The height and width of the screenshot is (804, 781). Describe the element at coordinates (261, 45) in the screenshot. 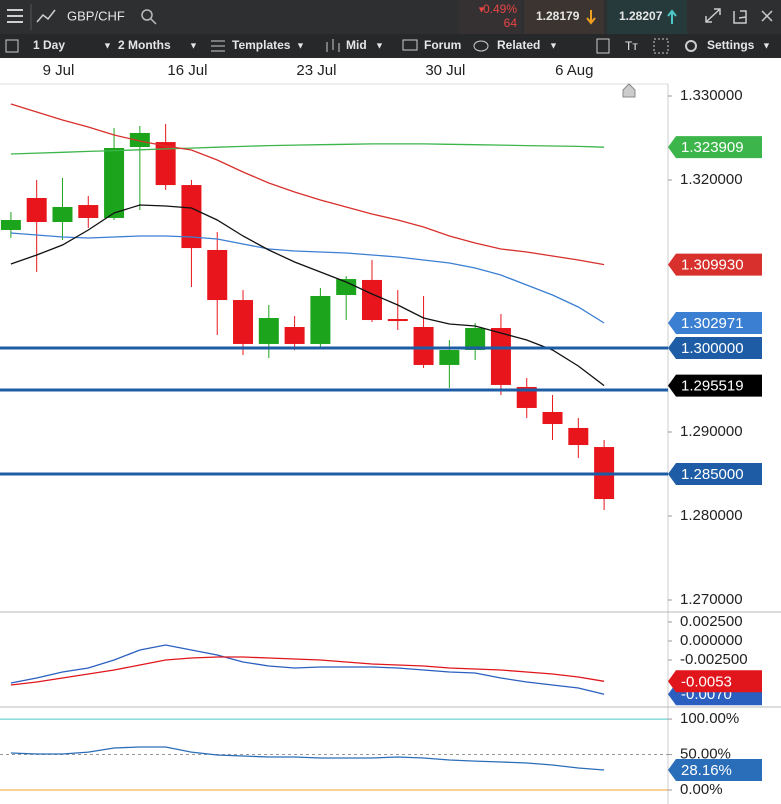

I see `templates: Templates` at that location.